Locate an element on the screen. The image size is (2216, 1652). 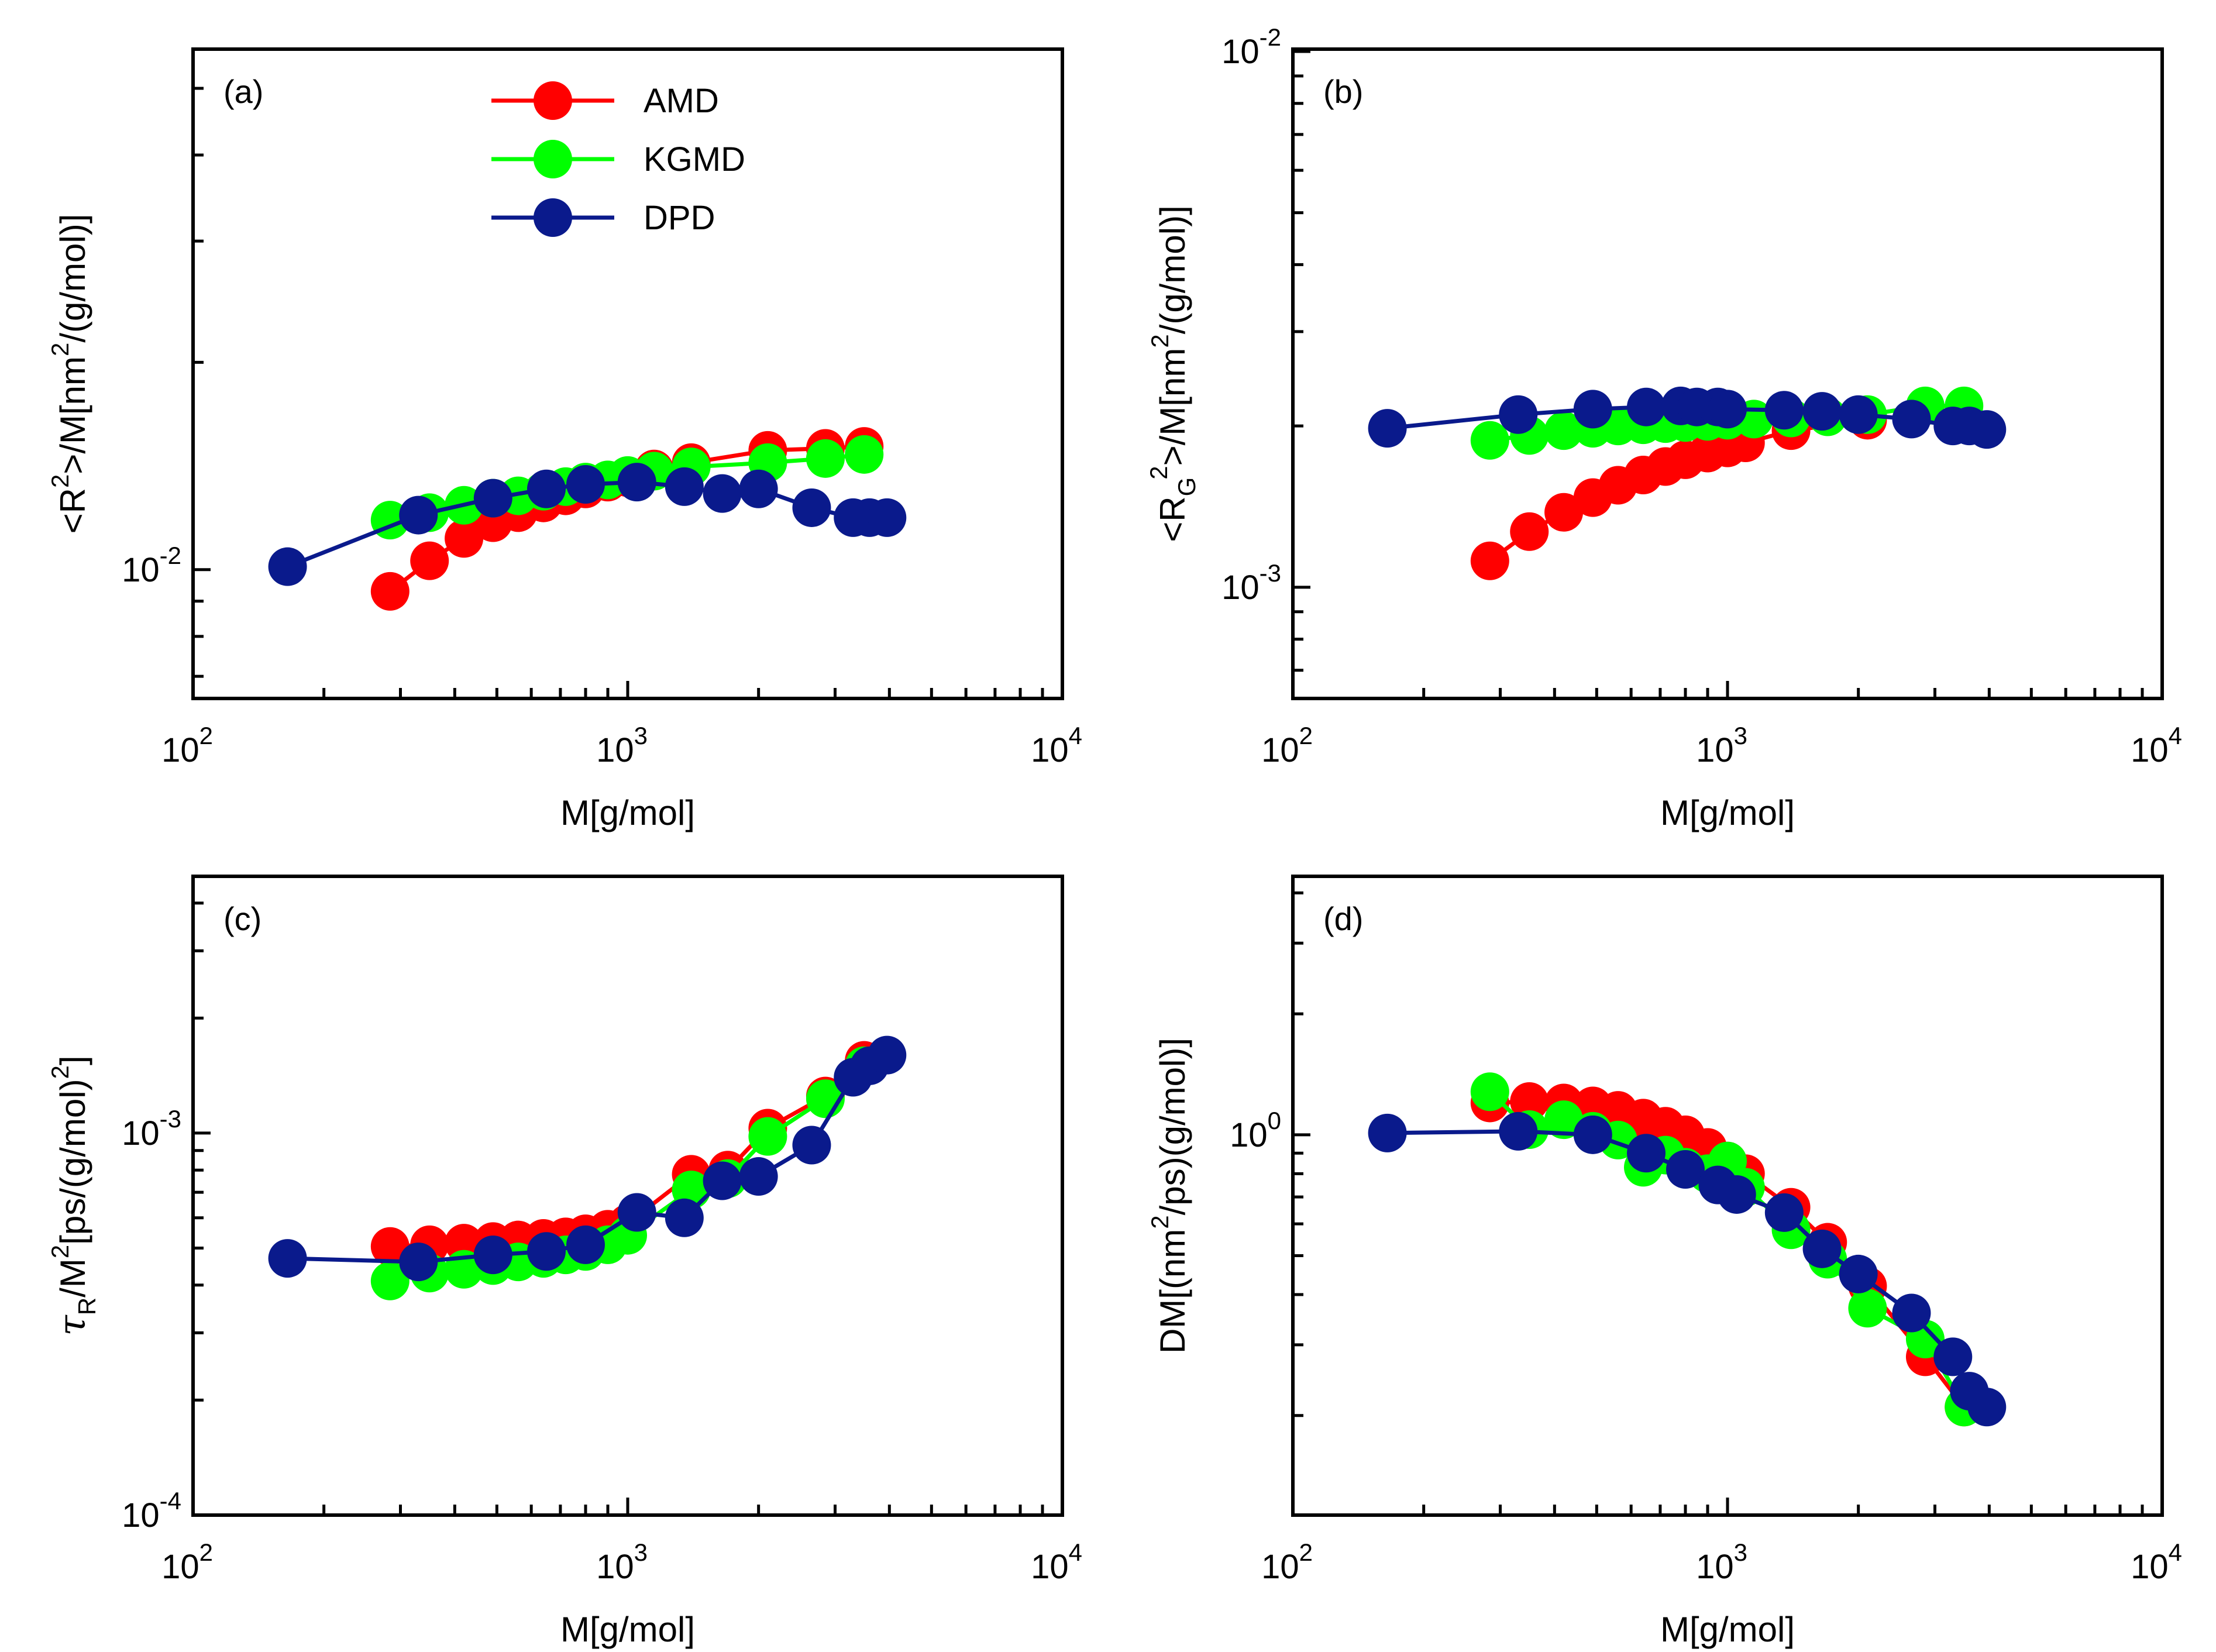
x-axis-ticks-b is located at coordinates (1718, 689).